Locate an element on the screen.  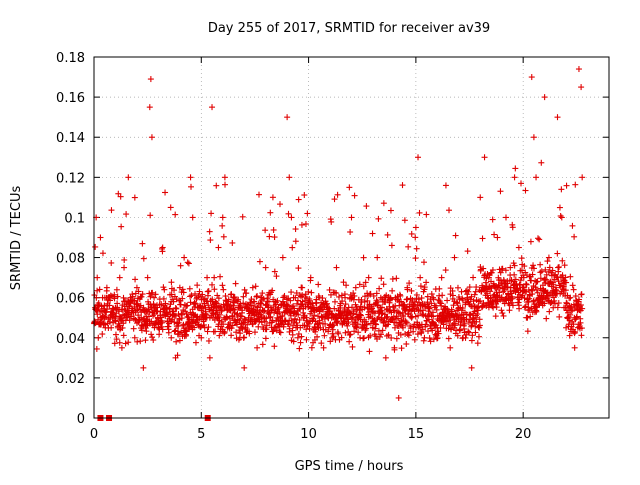
y-axis-label: SRMTID / TECUs is located at coordinates (16, 238).